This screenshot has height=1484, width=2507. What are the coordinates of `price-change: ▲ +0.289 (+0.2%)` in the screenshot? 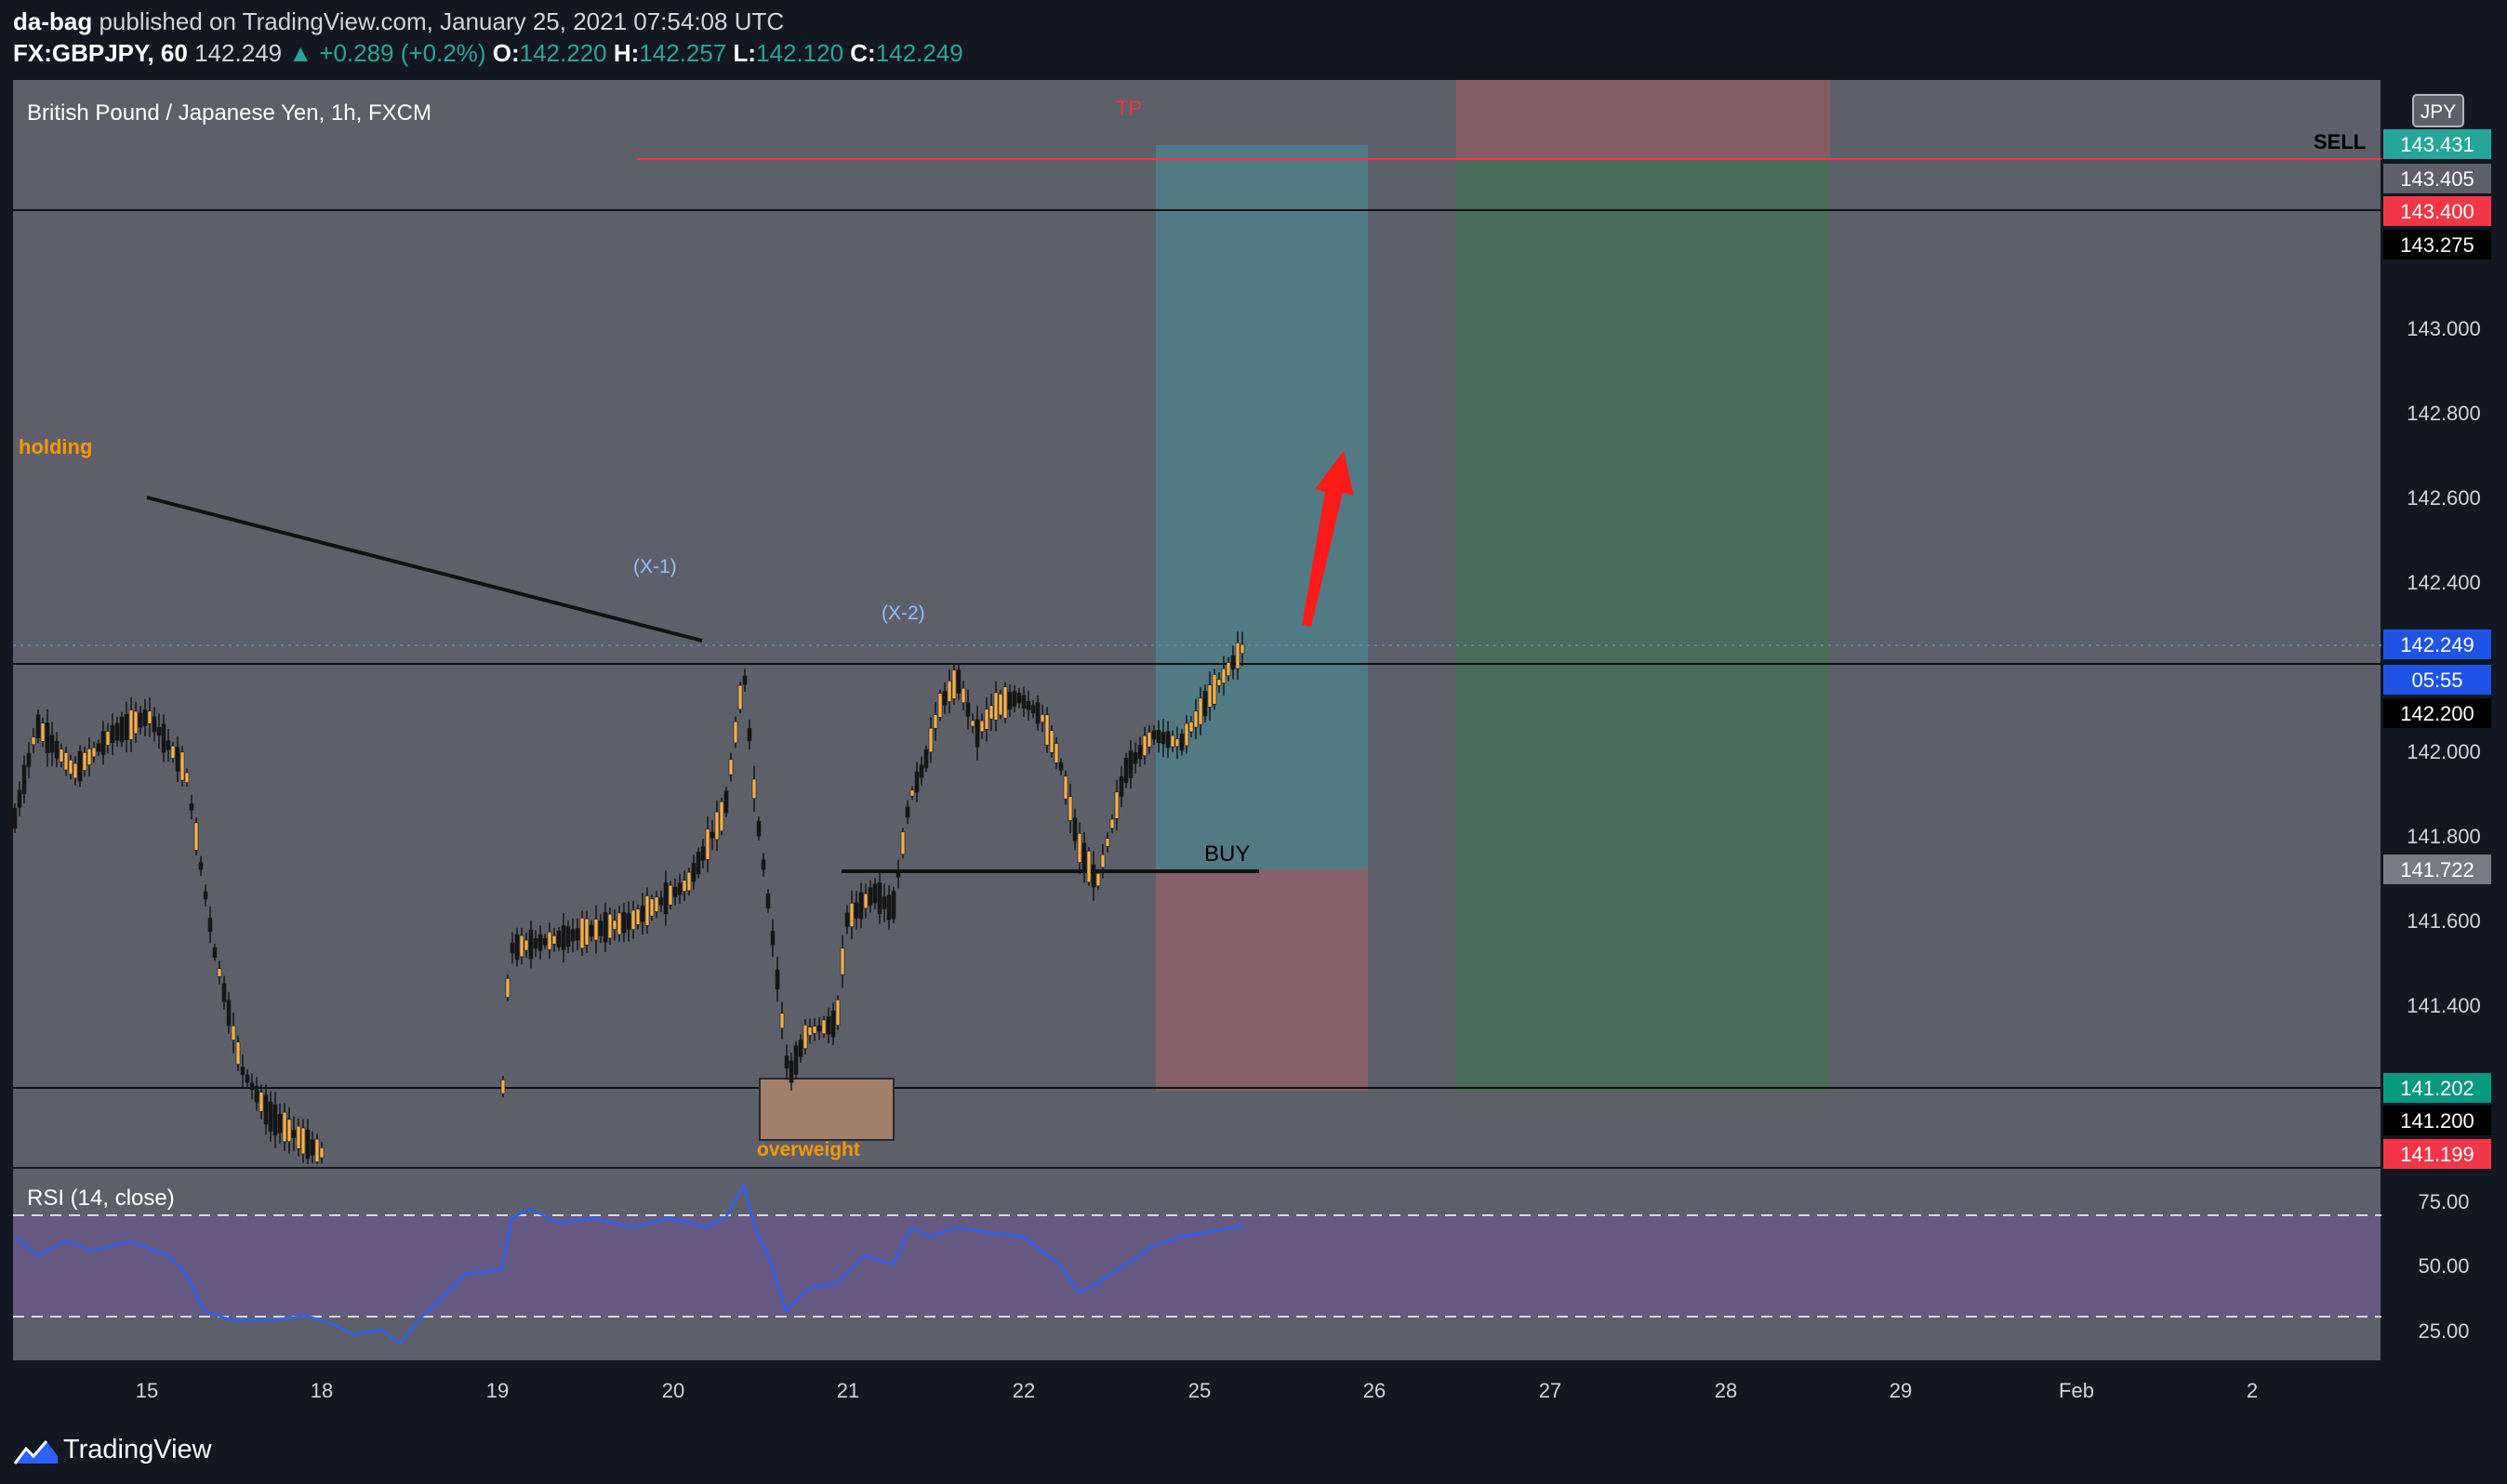 It's located at (387, 53).